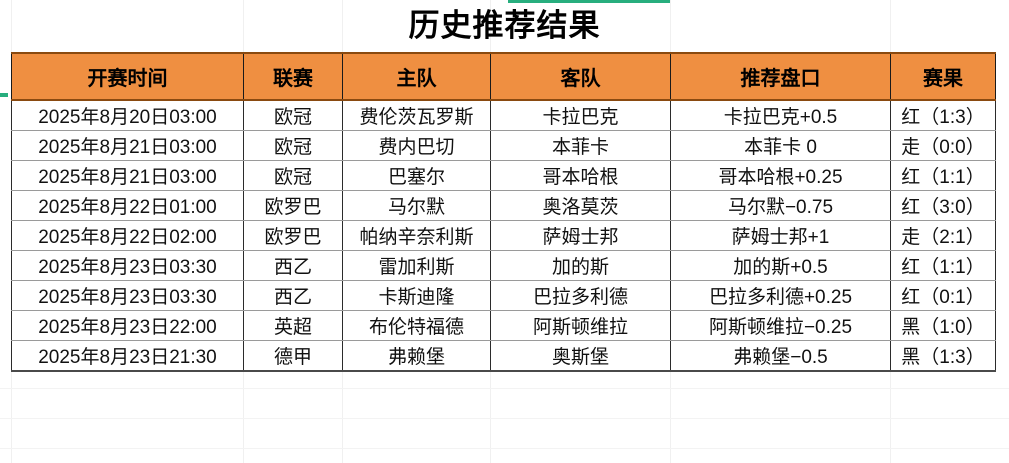 This screenshot has height=463, width=1009. Describe the element at coordinates (780, 356) in the screenshot. I see `cell-recommended-line: 弗赖堡−0.5` at that location.